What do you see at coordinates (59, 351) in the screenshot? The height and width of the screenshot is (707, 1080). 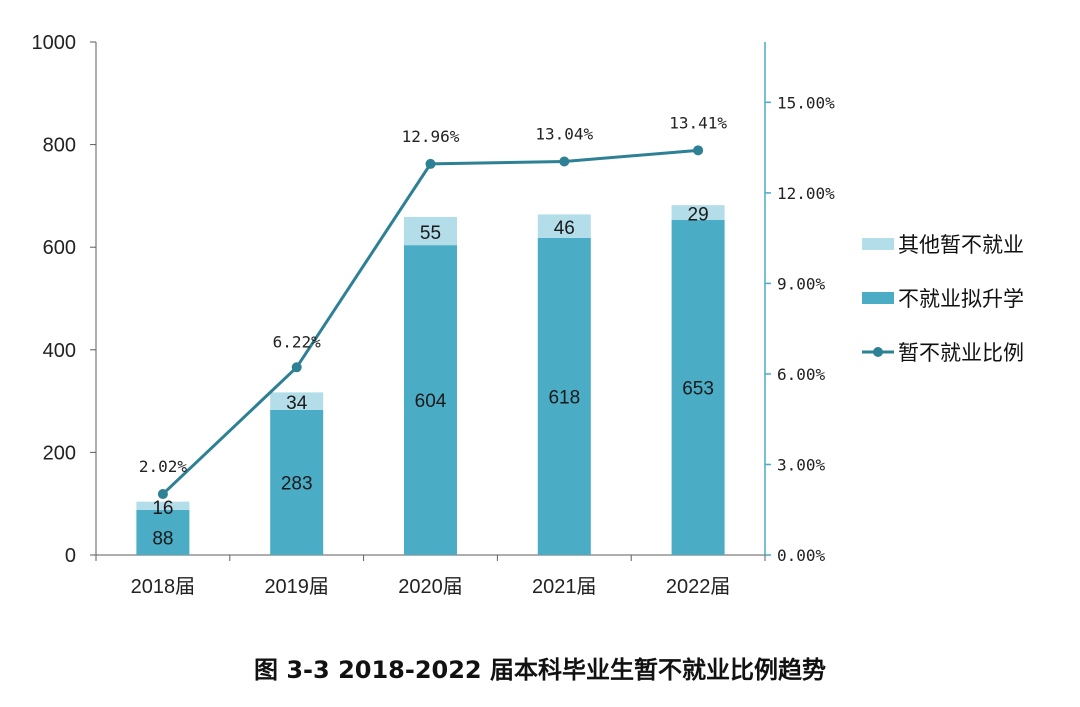 I see `left-tick-label: 400` at bounding box center [59, 351].